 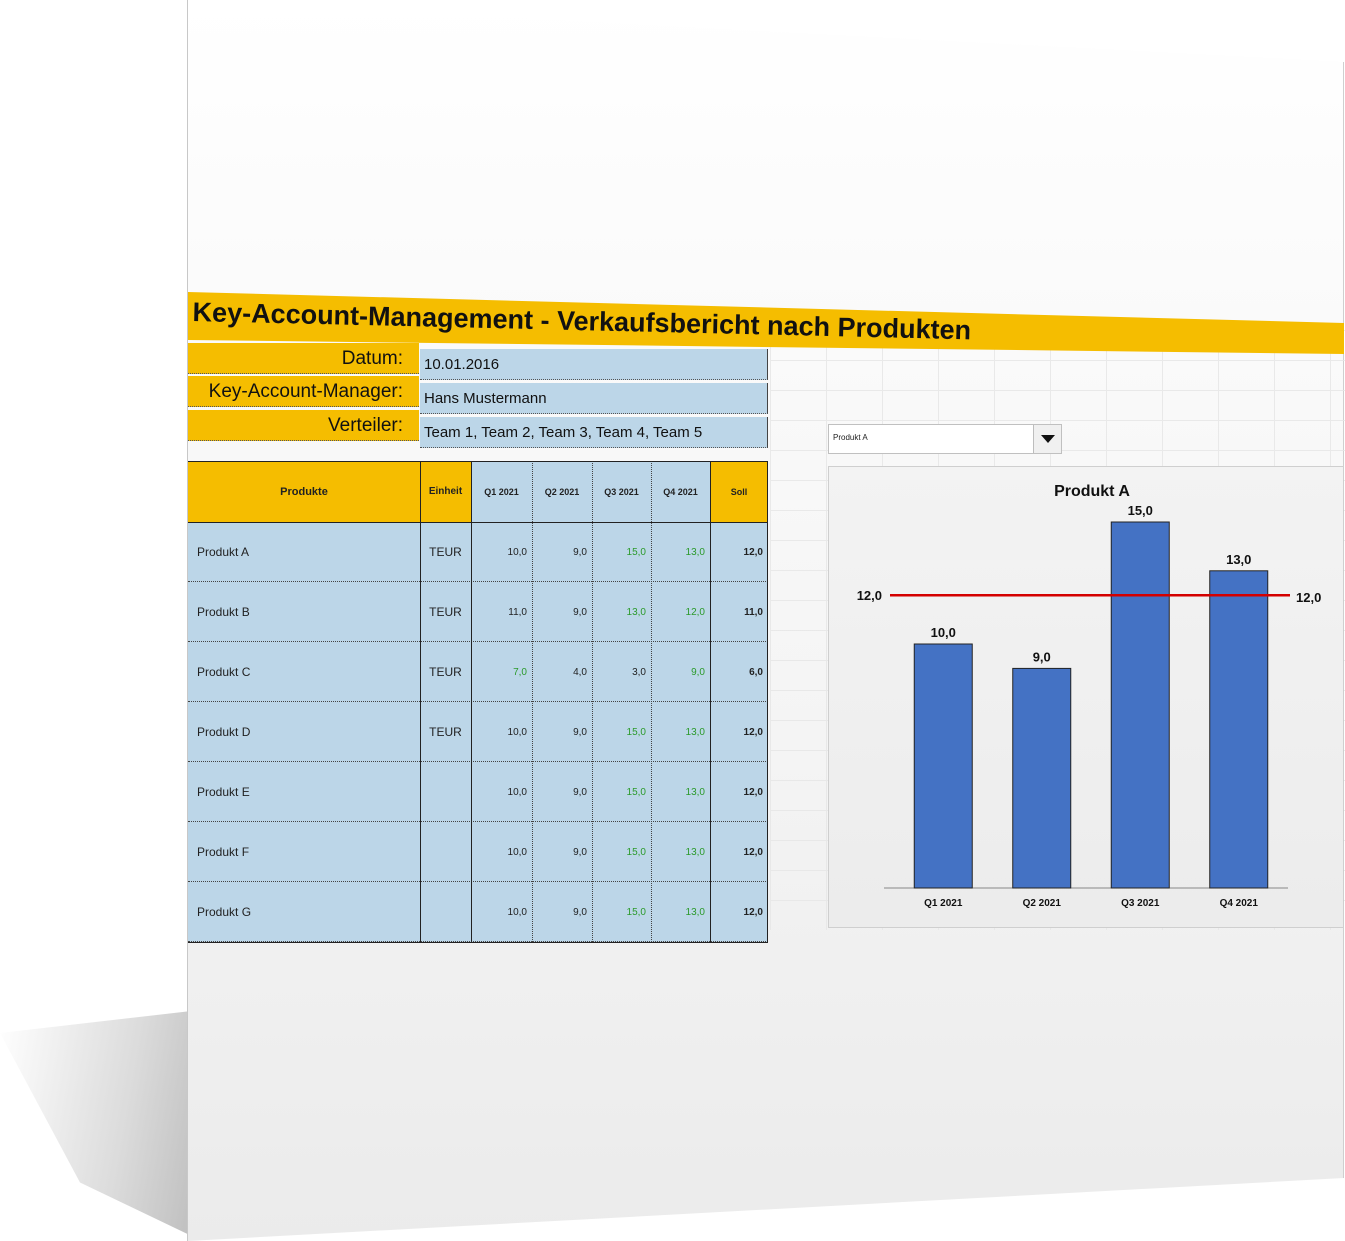 I want to click on column-header-q2: Q2 2021, so click(x=562, y=491).